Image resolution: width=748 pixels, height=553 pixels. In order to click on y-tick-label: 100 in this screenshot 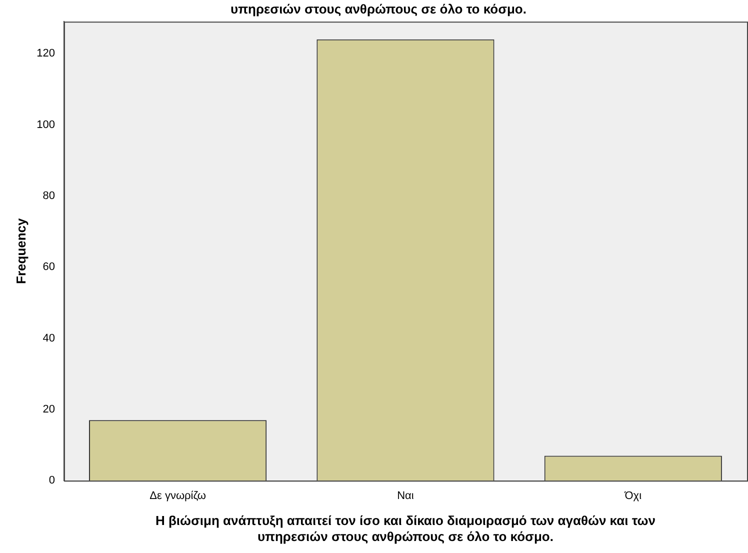, I will do `click(45, 124)`.